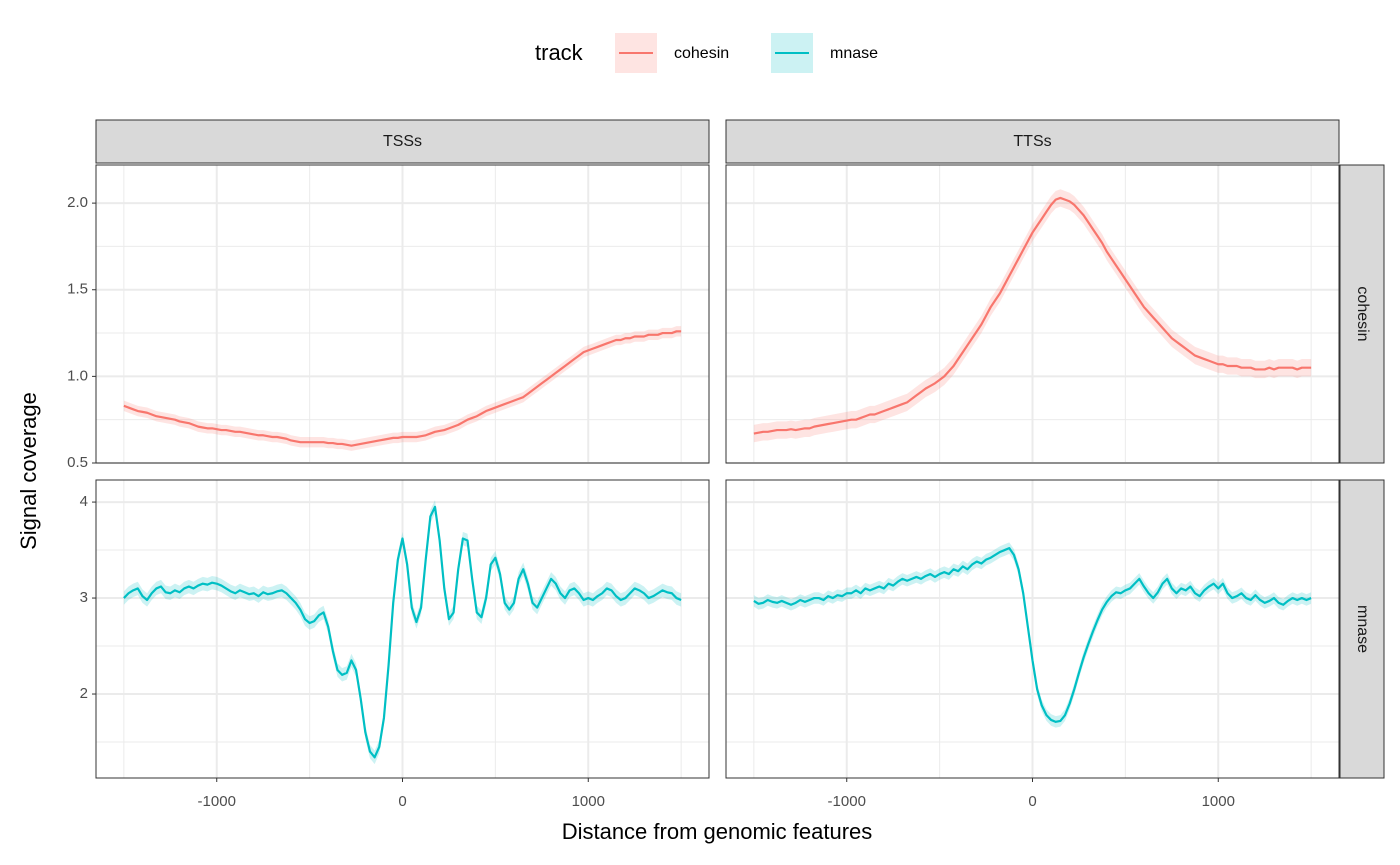 The width and height of the screenshot is (1400, 865). What do you see at coordinates (84, 597) in the screenshot?
I see `y-tick-label: 3` at bounding box center [84, 597].